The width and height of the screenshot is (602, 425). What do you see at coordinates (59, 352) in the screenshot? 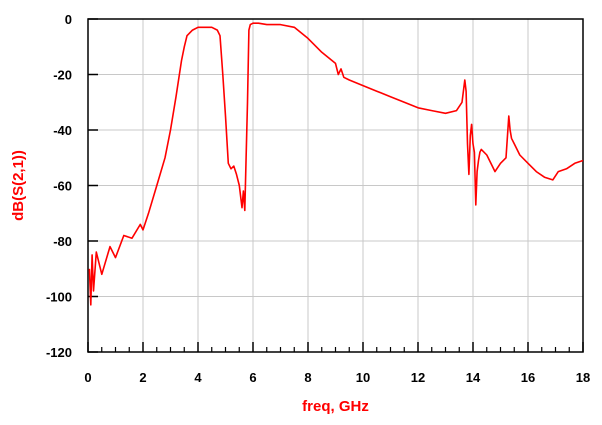
I see `y-tick-label: -120` at bounding box center [59, 352].